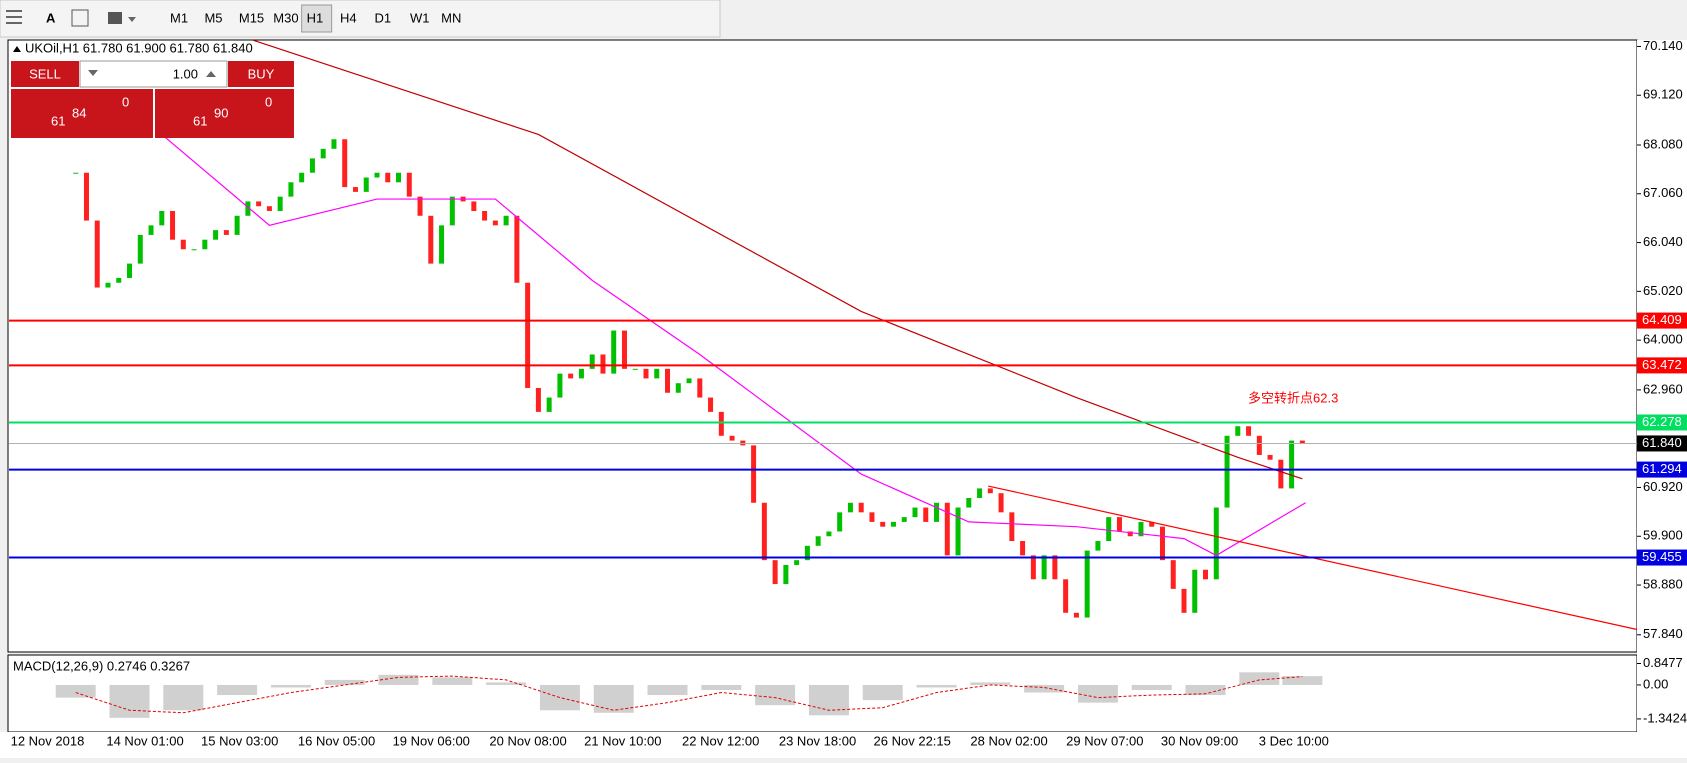 The width and height of the screenshot is (1687, 763). I want to click on timeframe-active, so click(317, 18).